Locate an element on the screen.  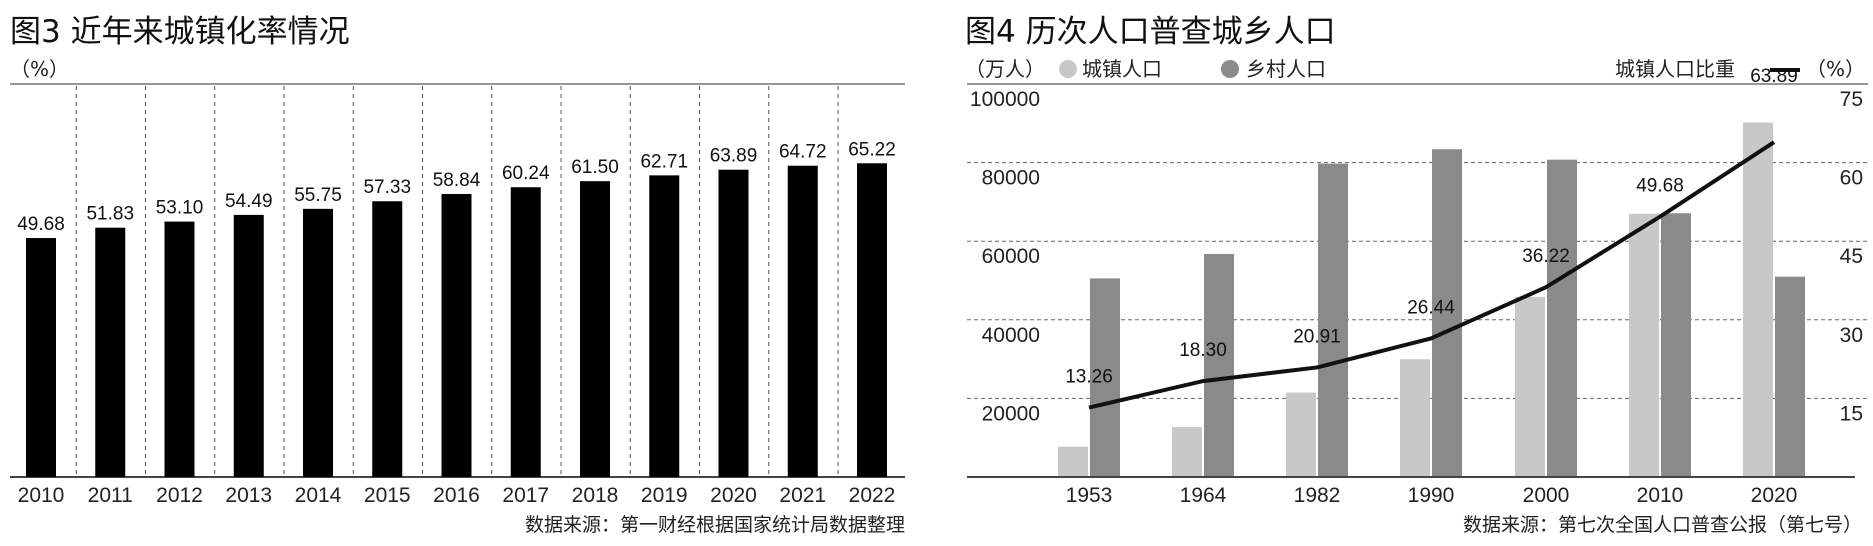
value-label-2021: 64.72 is located at coordinates (803, 152).